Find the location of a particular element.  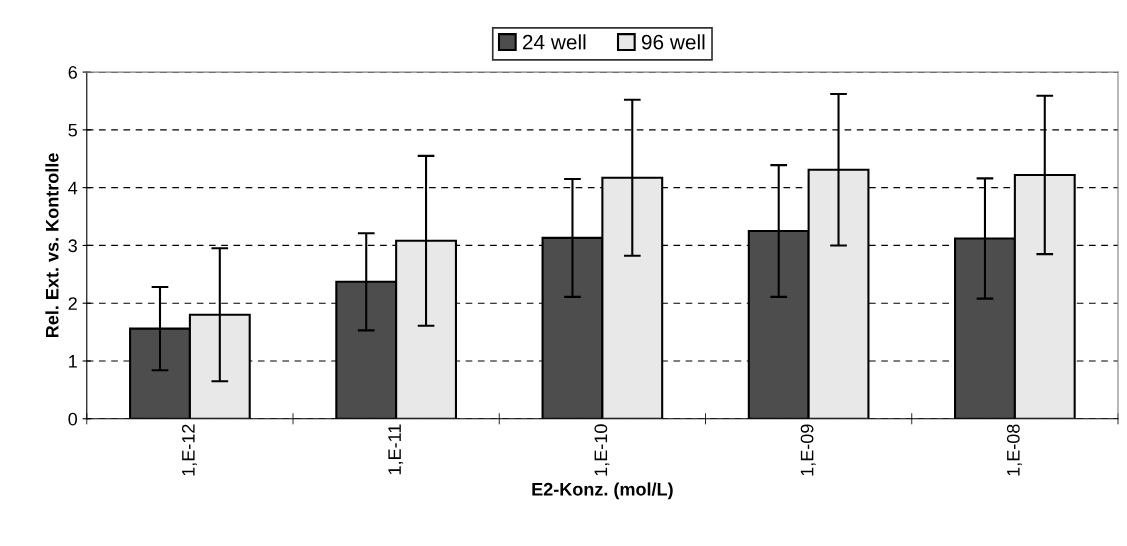

x-tick-label: 1,E-10 is located at coordinates (602, 450).